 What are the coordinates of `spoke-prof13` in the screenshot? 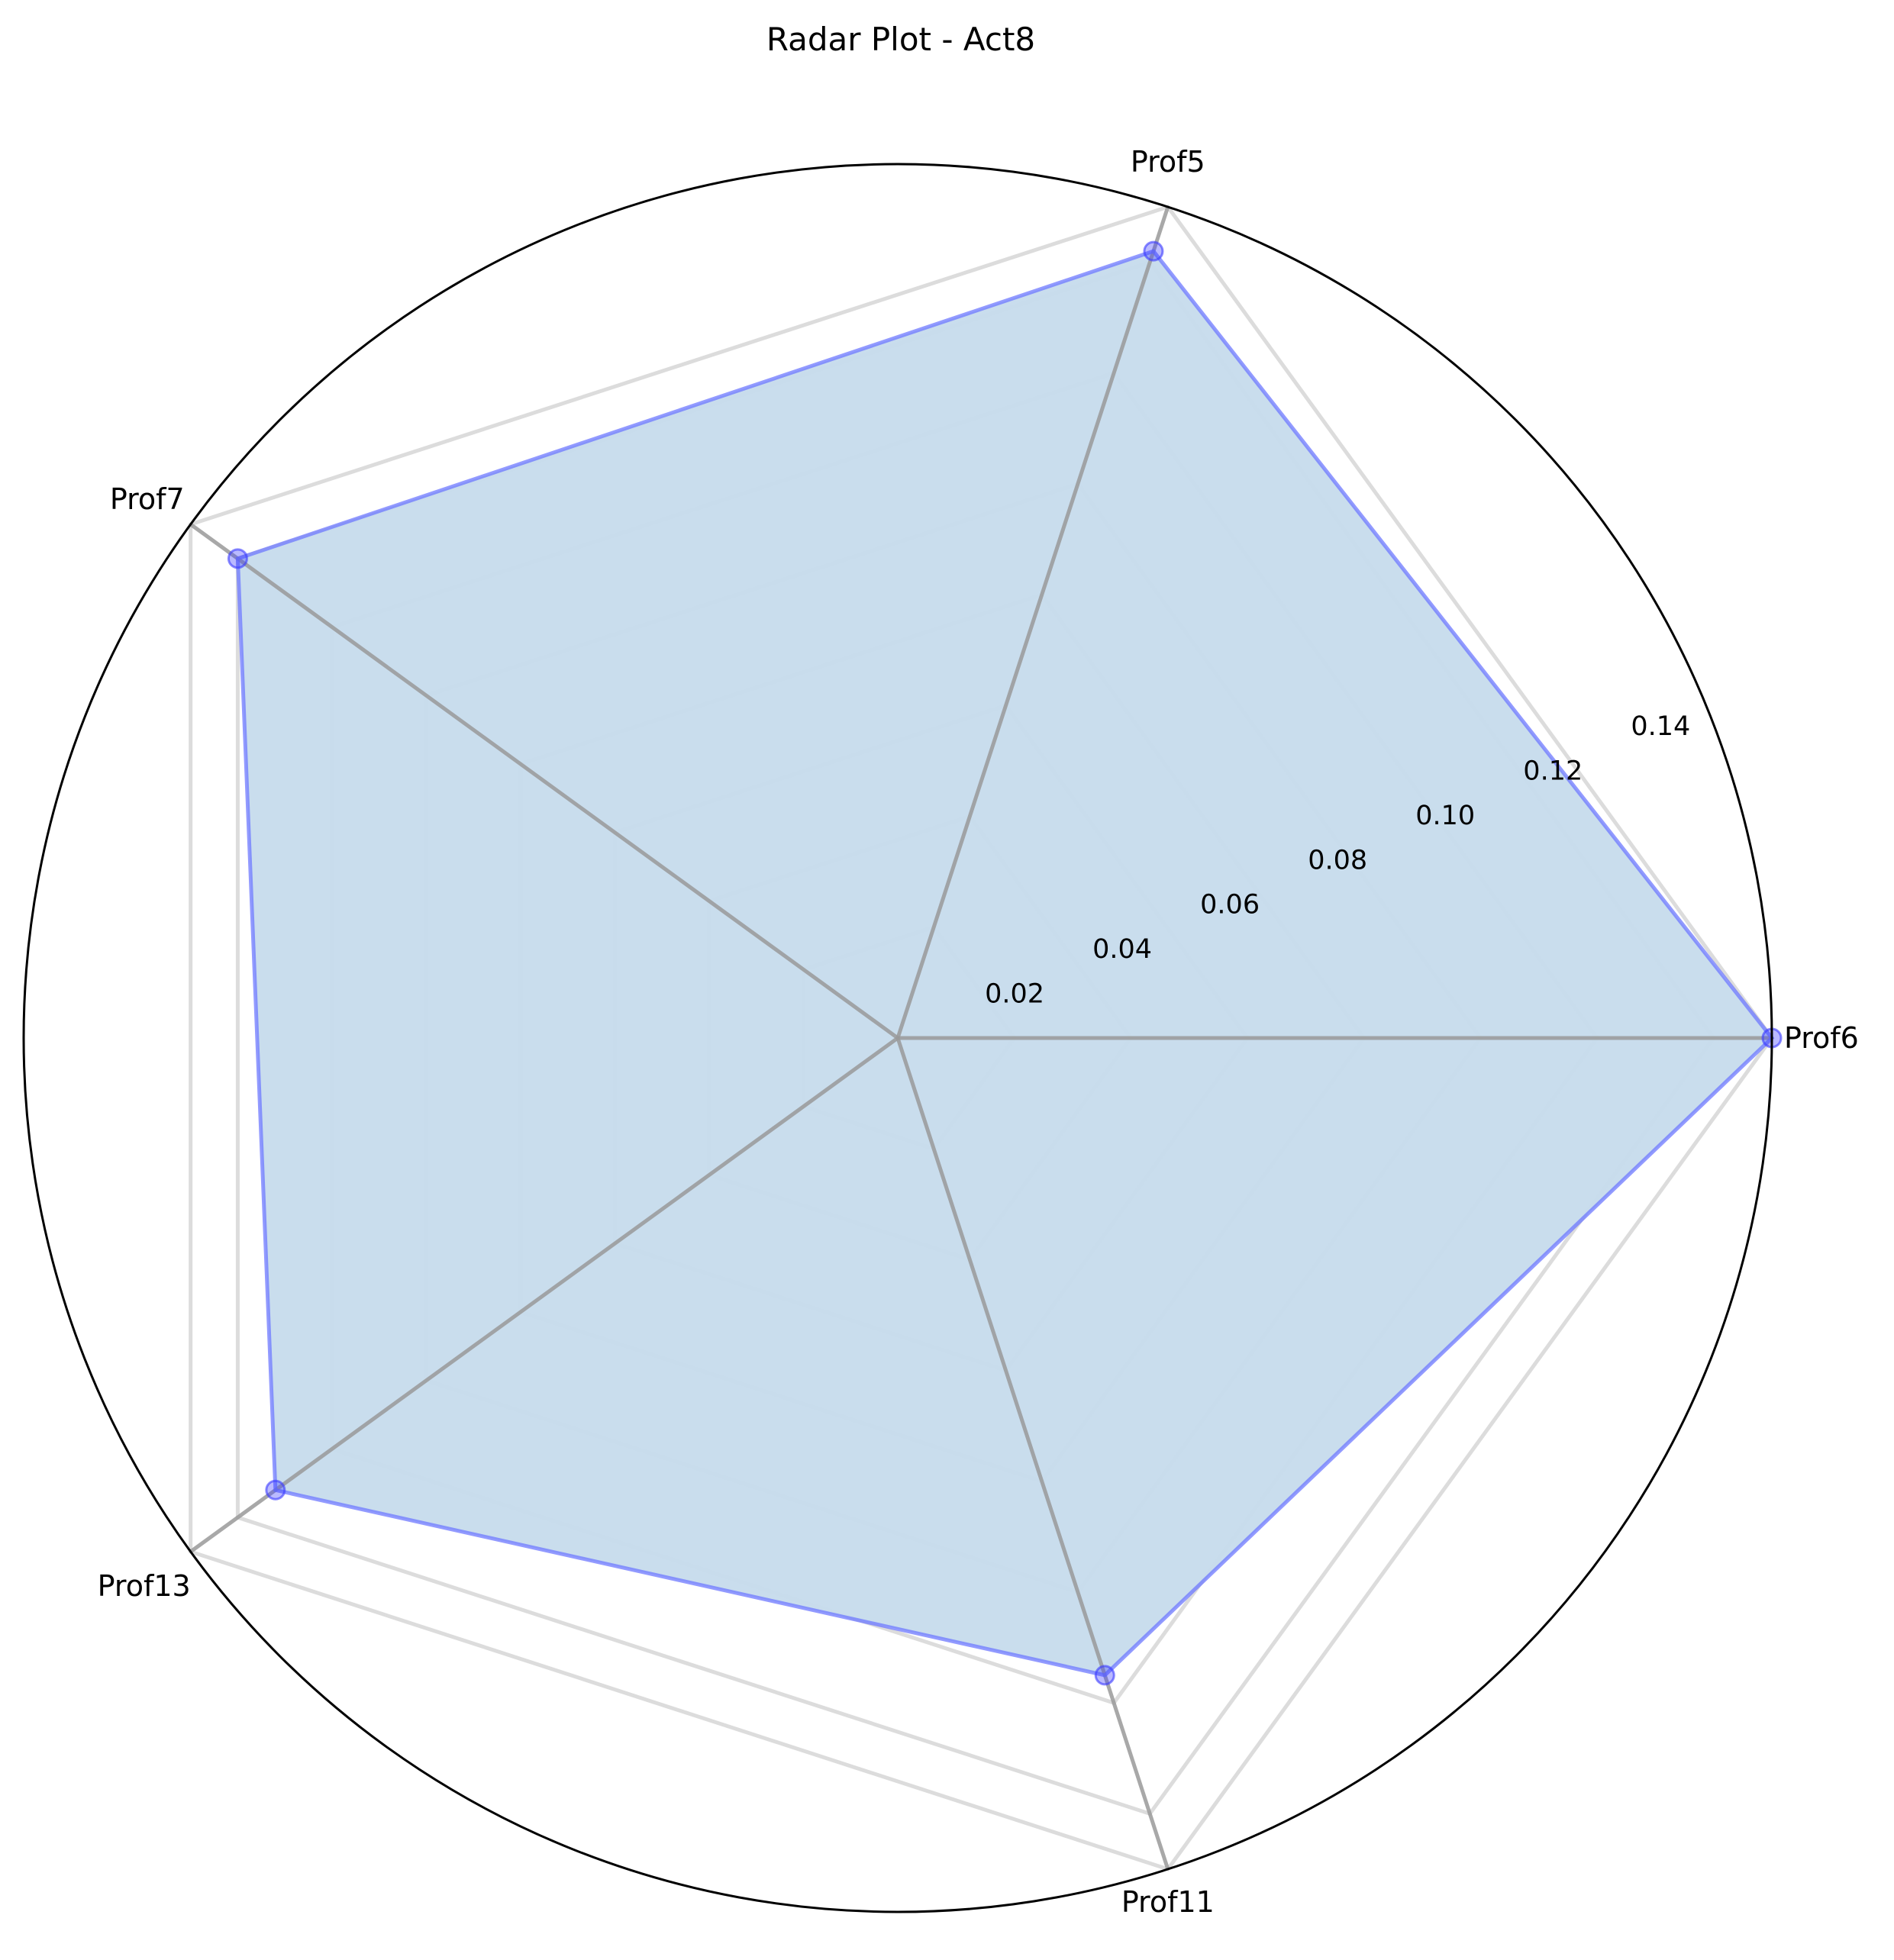 It's located at (544, 1295).